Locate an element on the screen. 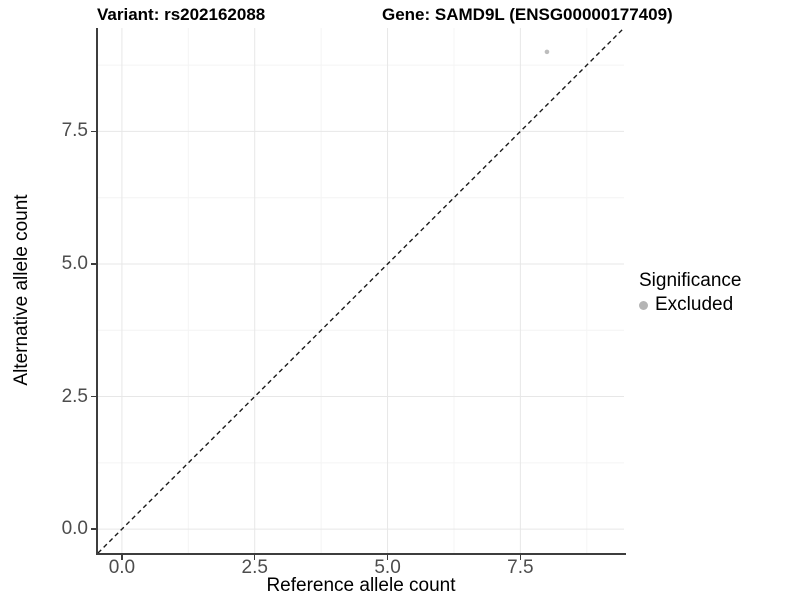 The height and width of the screenshot is (600, 800). data-point is located at coordinates (547, 52).